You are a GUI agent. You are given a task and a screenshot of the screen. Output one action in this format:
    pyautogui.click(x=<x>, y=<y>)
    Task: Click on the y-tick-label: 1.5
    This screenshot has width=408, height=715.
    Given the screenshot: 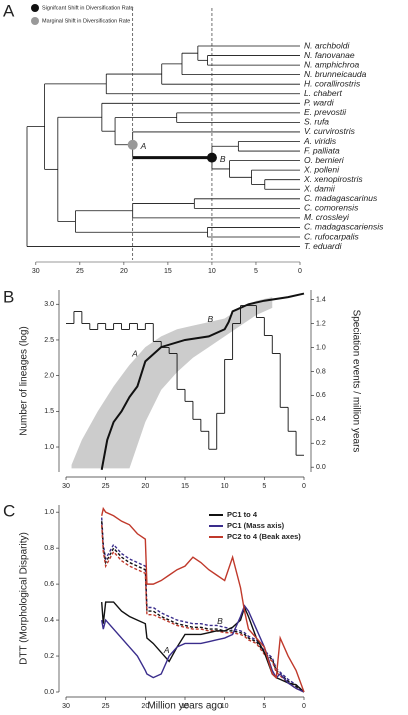 What is the action you would take?
    pyautogui.click(x=49, y=411)
    